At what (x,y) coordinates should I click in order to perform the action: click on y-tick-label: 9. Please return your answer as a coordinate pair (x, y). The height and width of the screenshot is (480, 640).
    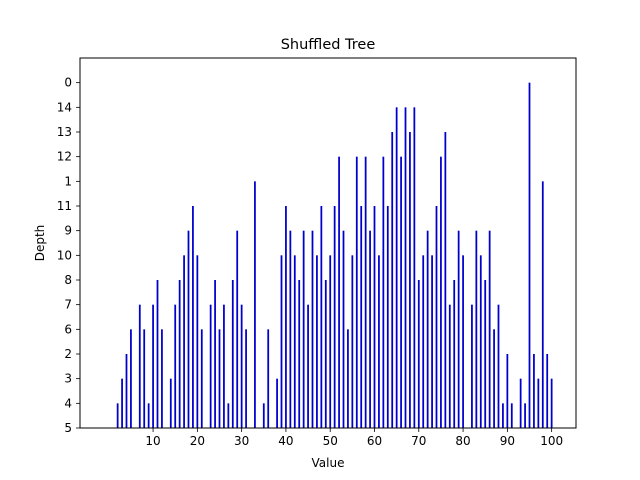
    Looking at the image, I should click on (68, 231).